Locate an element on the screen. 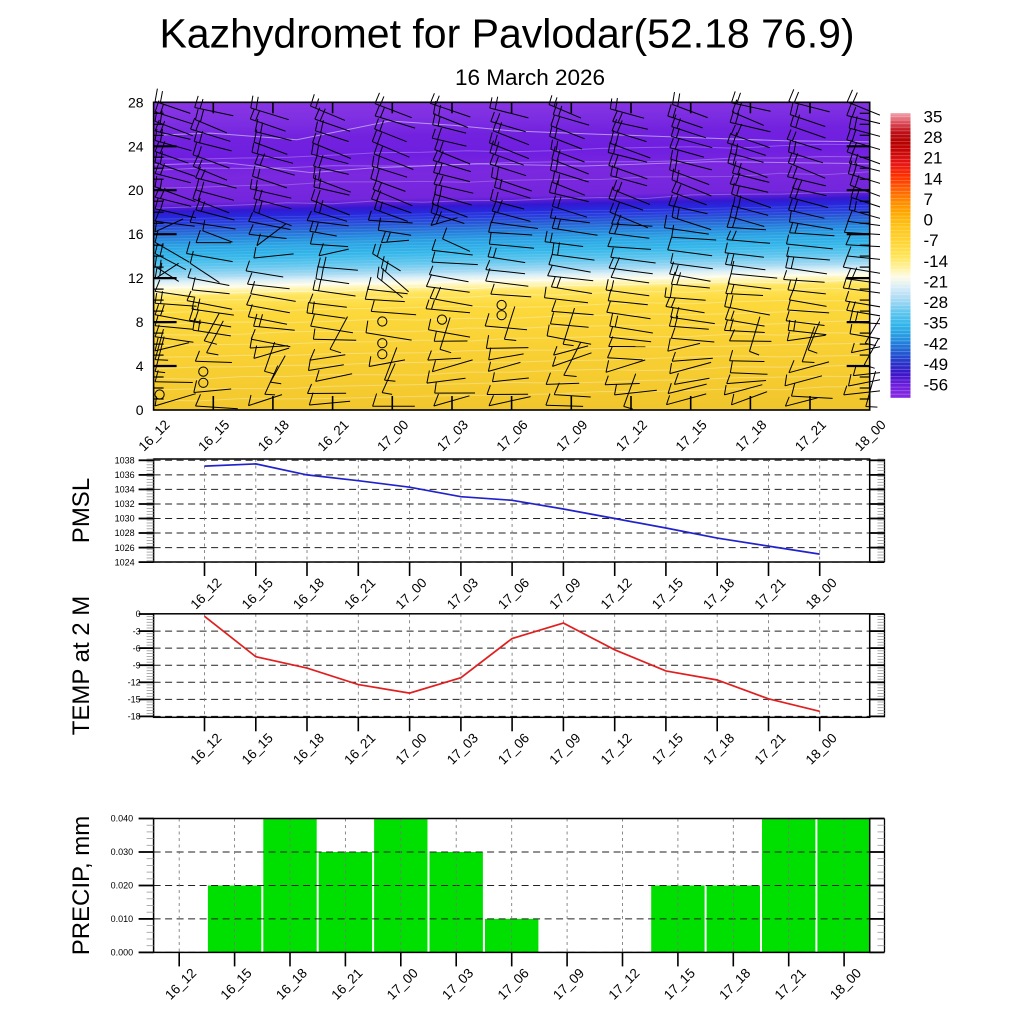 The image size is (1024, 1024). svg-text: 0.010 is located at coordinates (122, 919).